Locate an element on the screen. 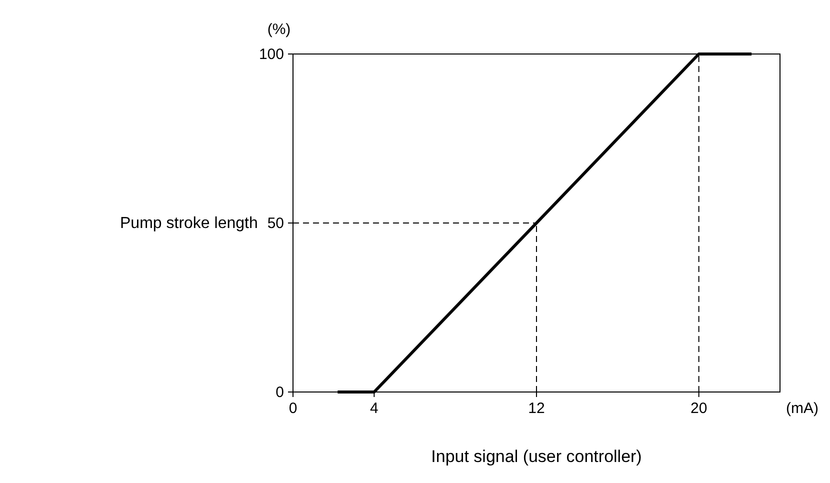  text: (mA) is located at coordinates (802, 408).